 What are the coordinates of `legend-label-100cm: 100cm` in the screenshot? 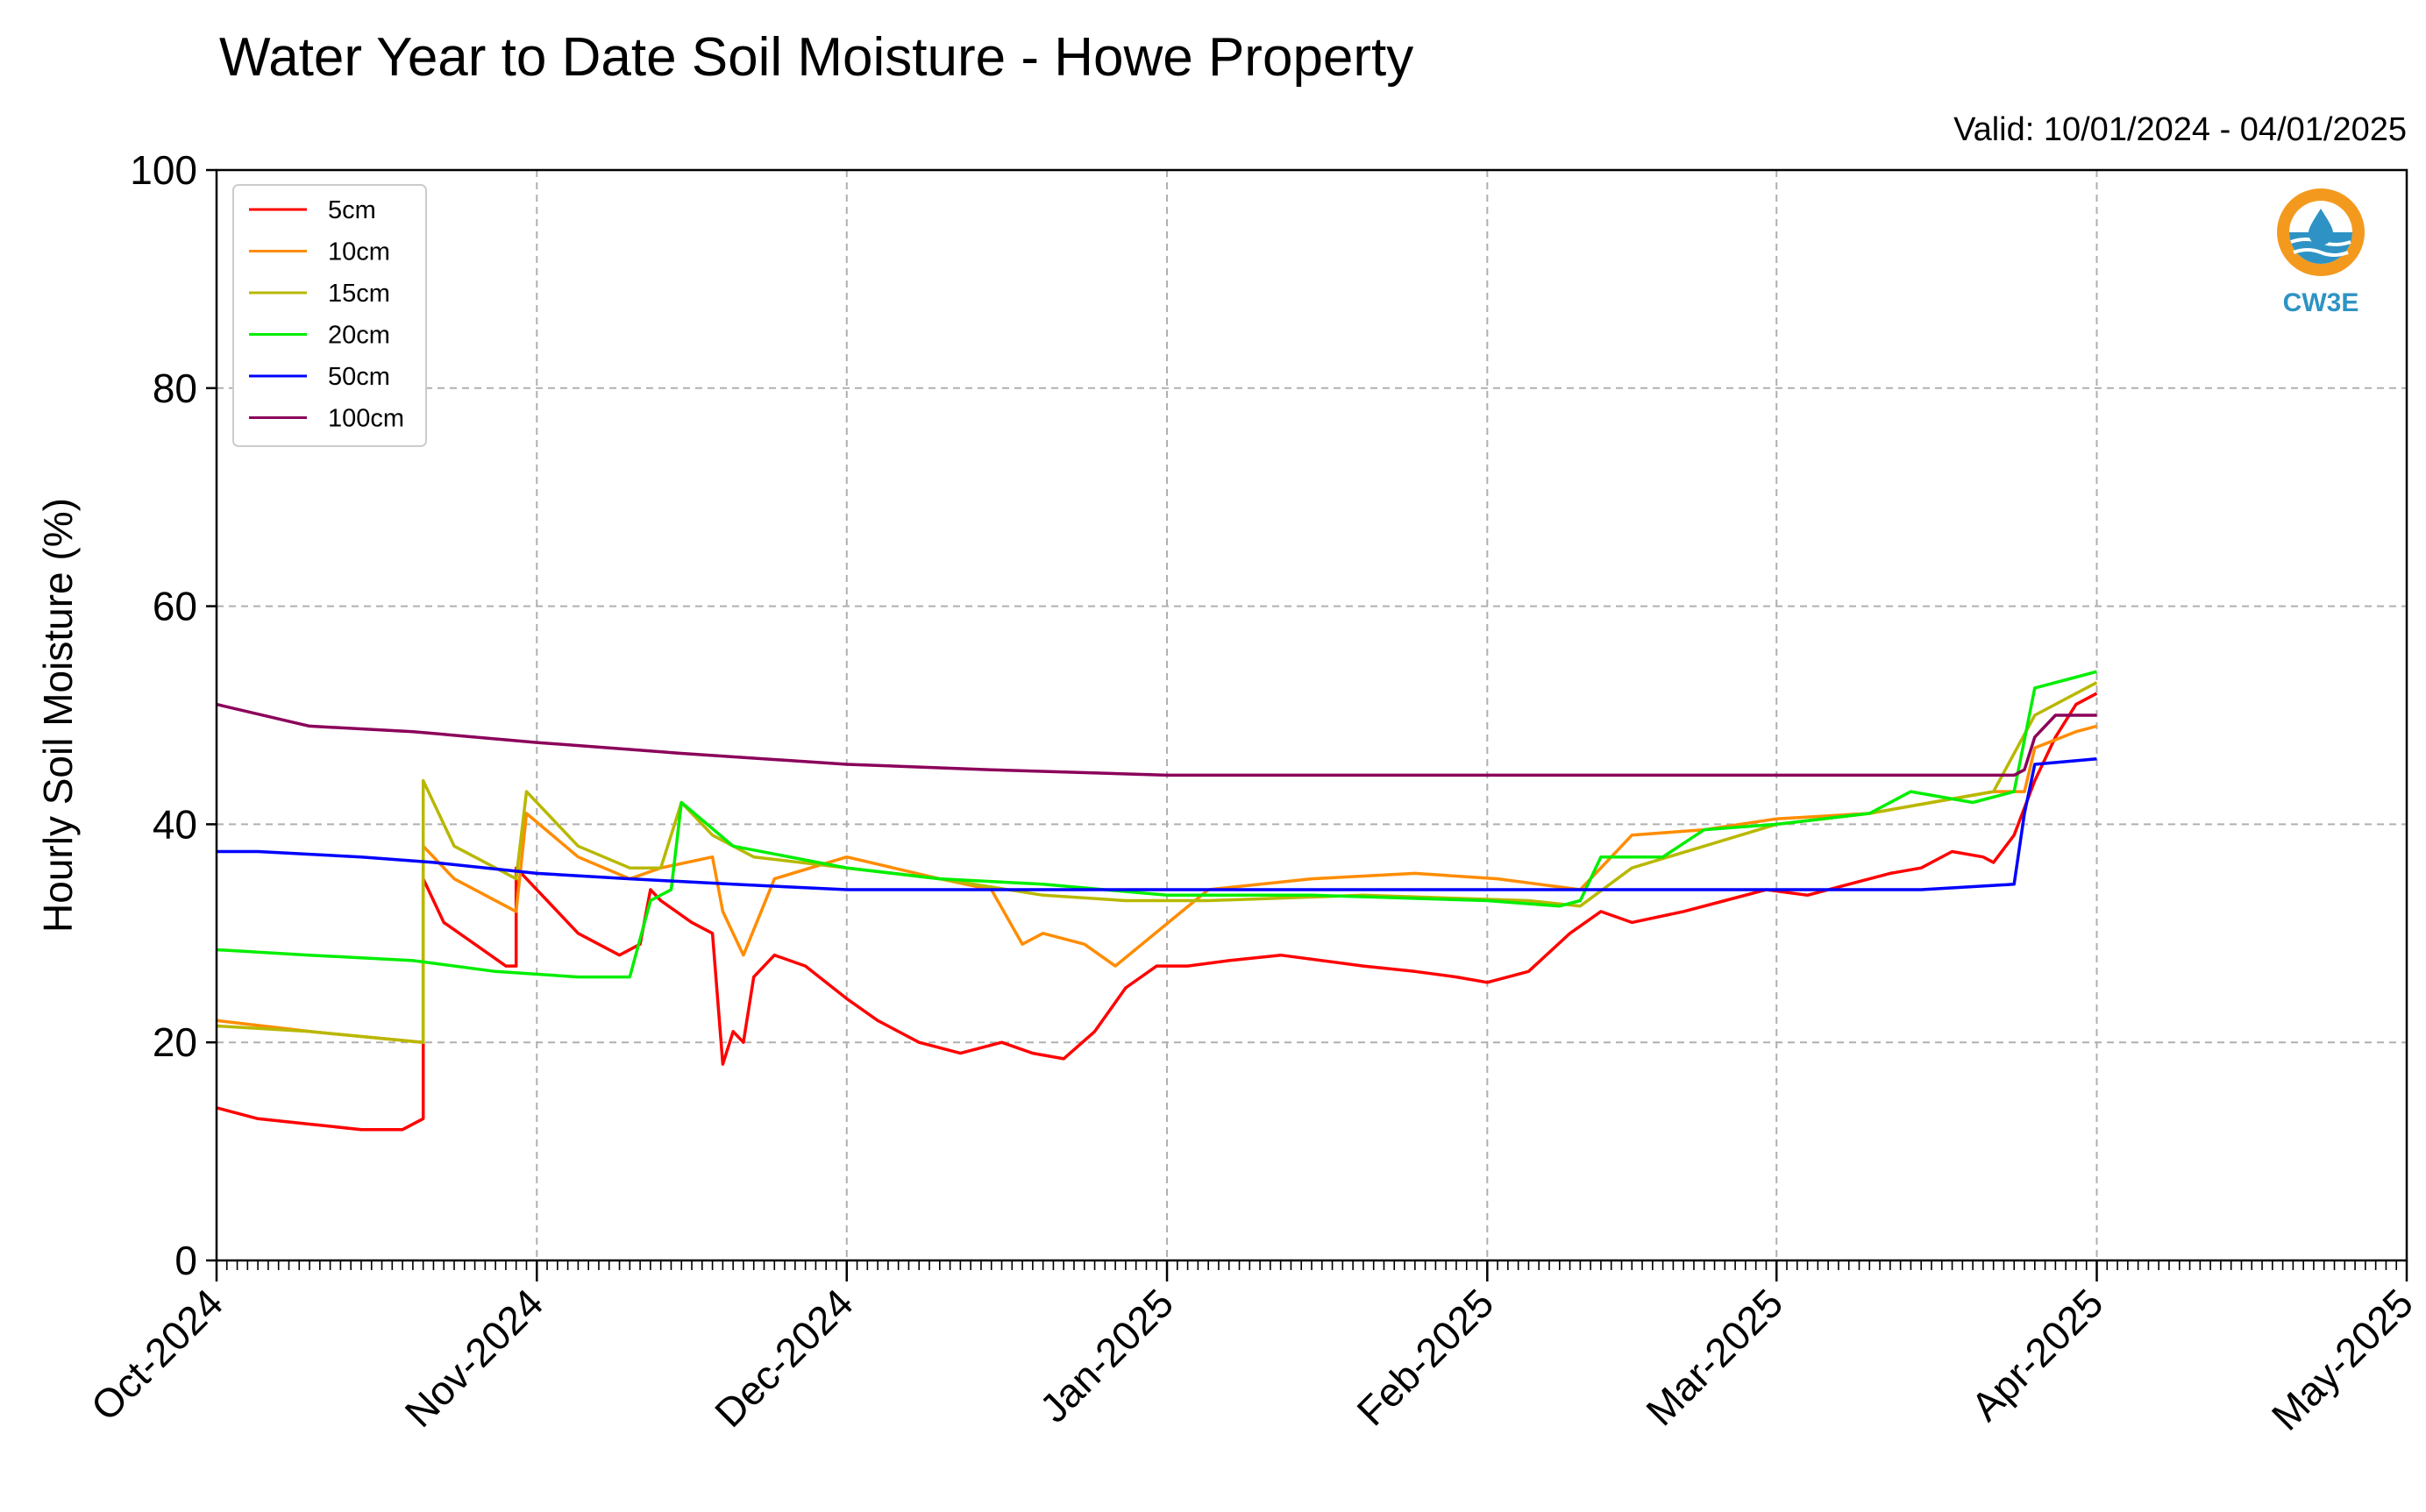 It's located at (366, 419).